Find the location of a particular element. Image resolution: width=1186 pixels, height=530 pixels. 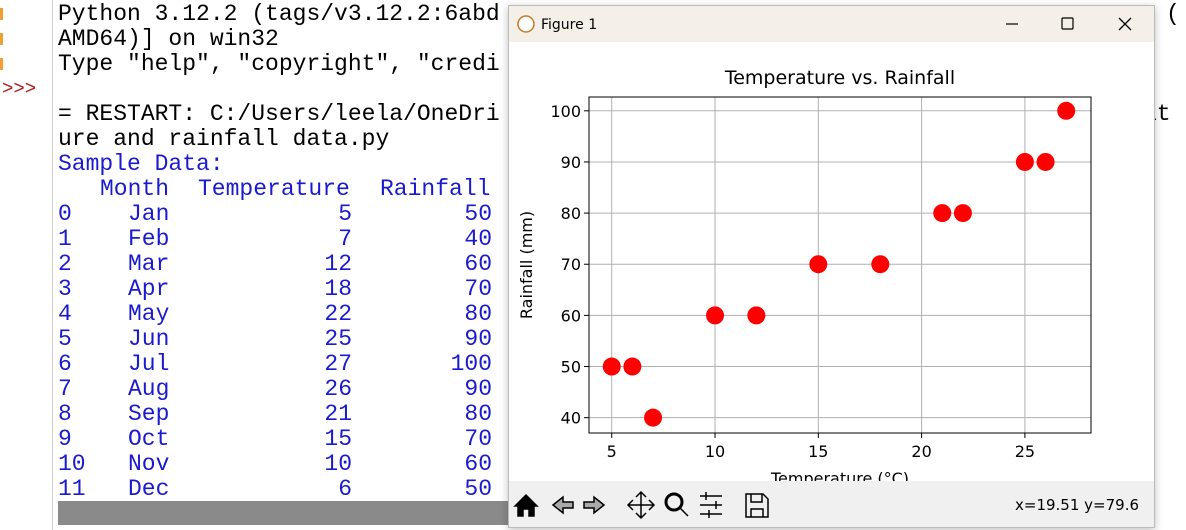

zoom-button is located at coordinates (674, 502).